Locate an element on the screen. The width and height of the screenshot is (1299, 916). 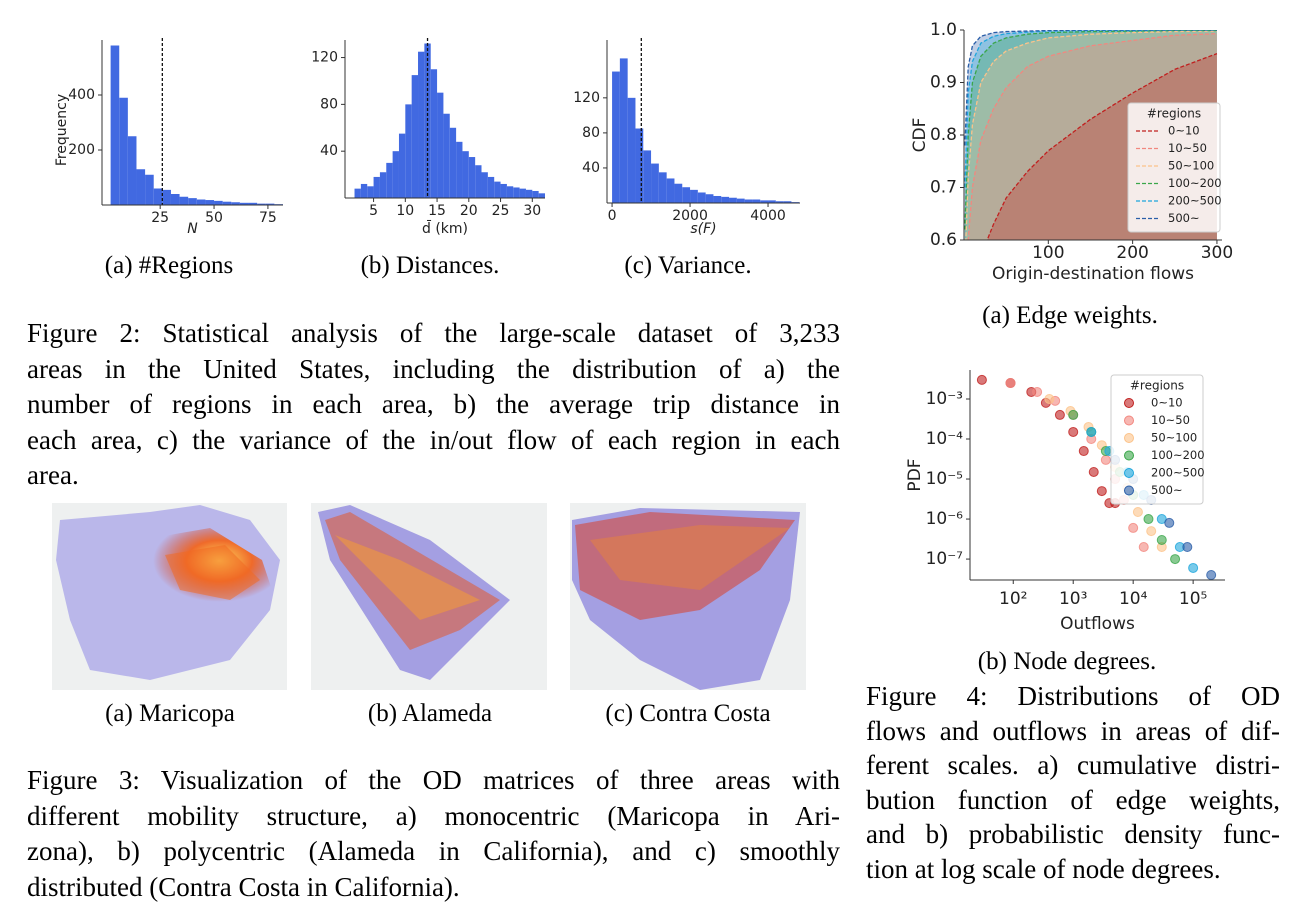
x-tick-label: 30 is located at coordinates (532, 211).